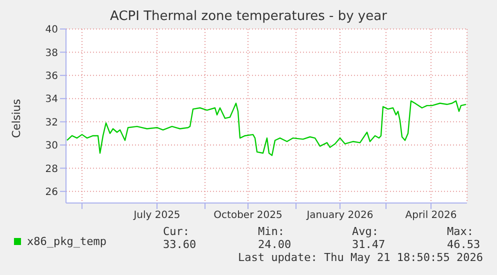 This screenshot has width=497, height=275. I want to click on y-tick-label: 40, so click(51, 30).